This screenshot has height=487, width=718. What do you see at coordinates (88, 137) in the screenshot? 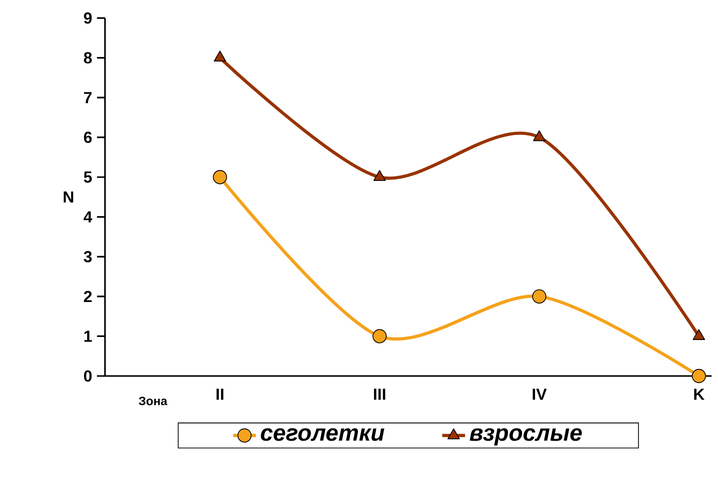
I see `y-tick-label: 6` at bounding box center [88, 137].